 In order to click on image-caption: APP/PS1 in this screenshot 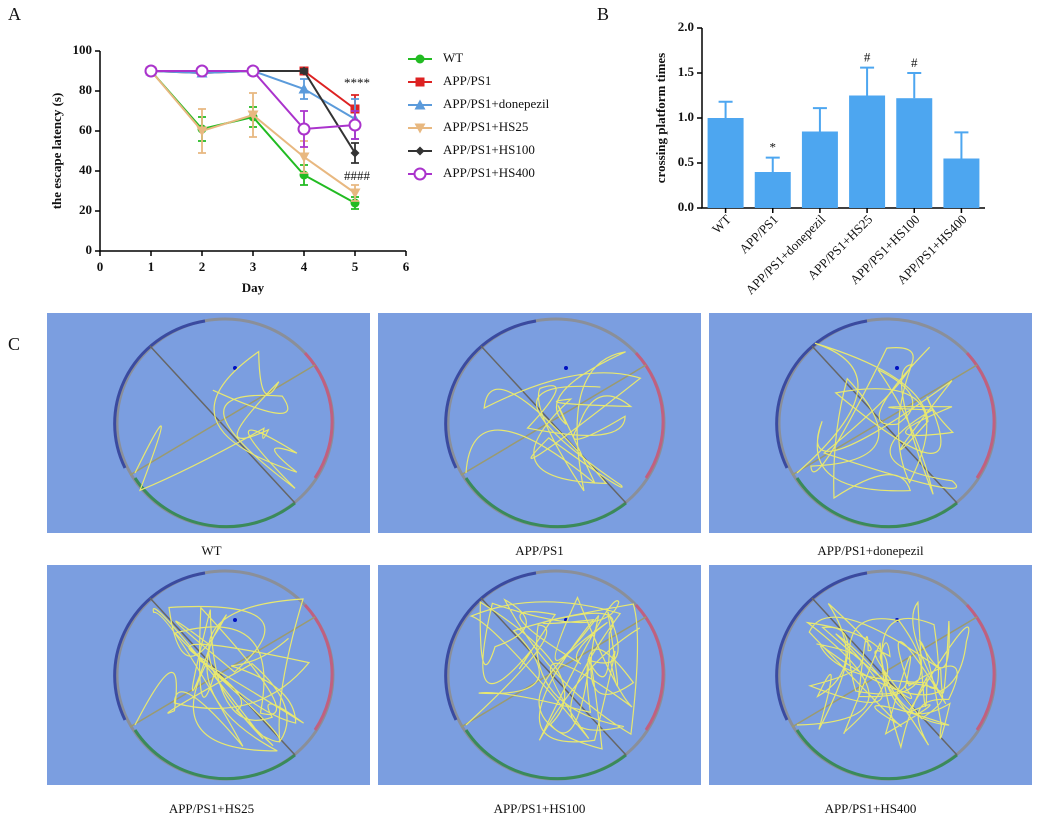, I will do `click(539, 550)`.